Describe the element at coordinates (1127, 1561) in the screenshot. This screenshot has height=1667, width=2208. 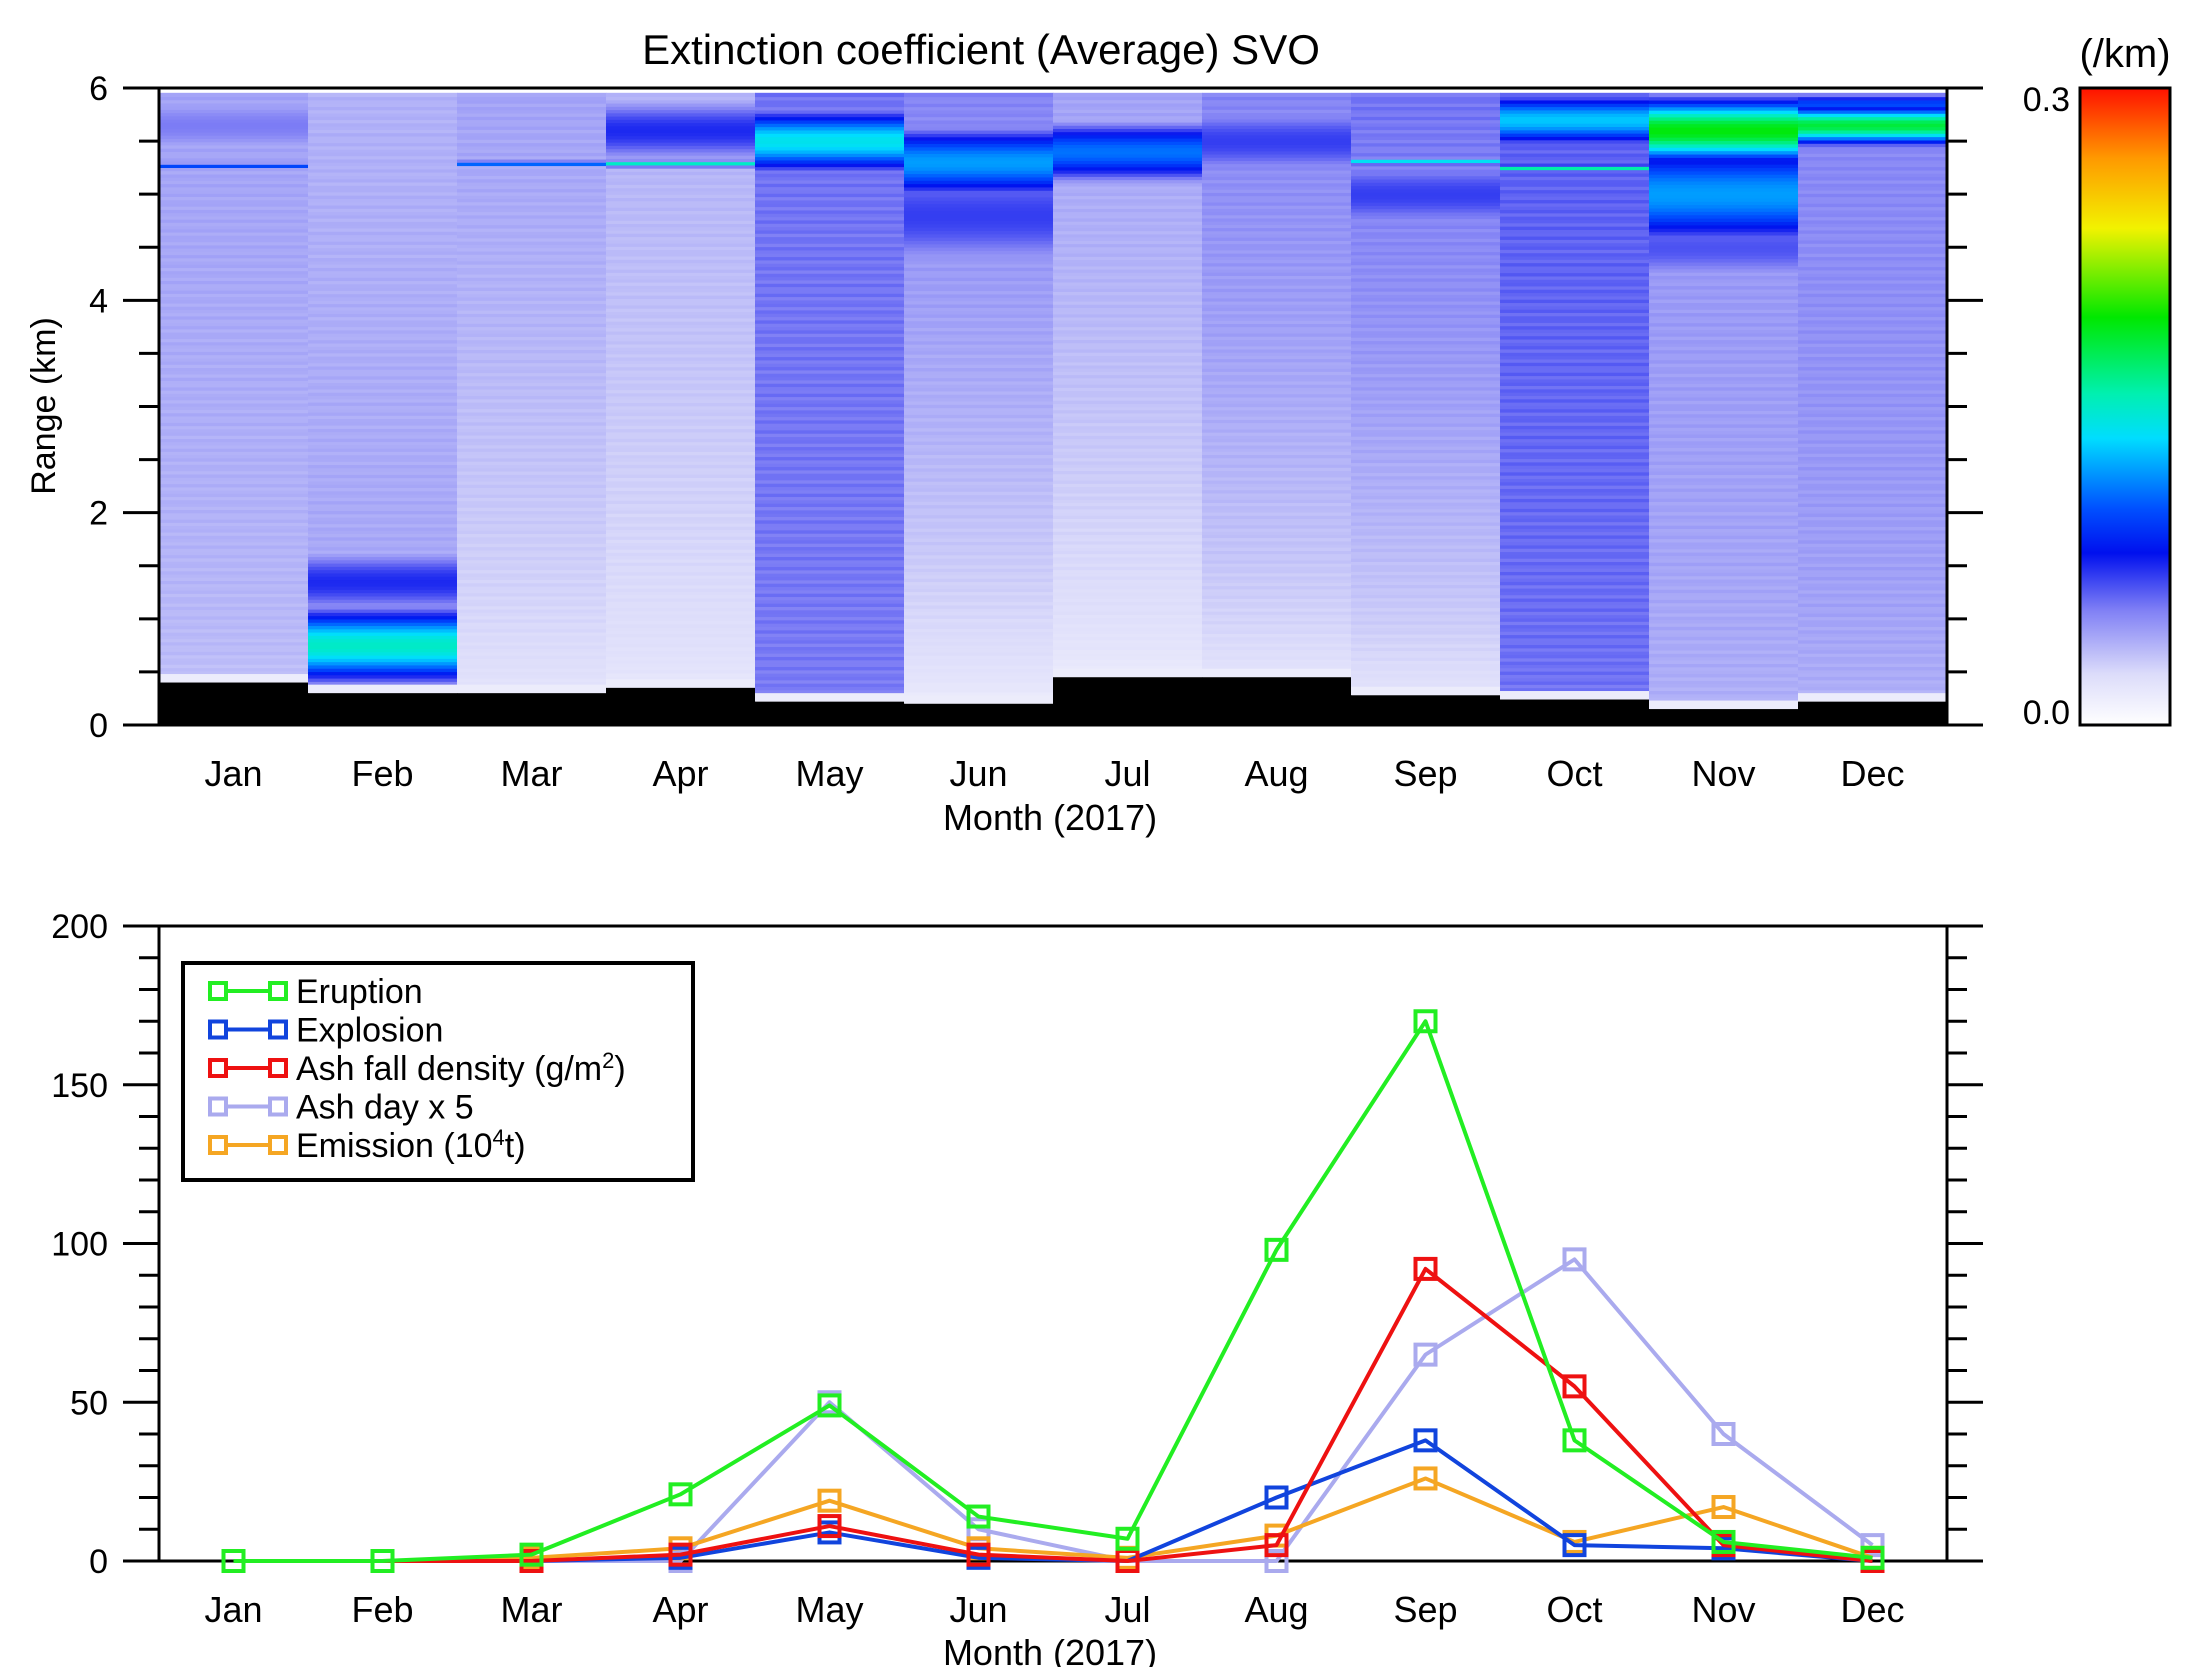
I see `series-marker` at that location.